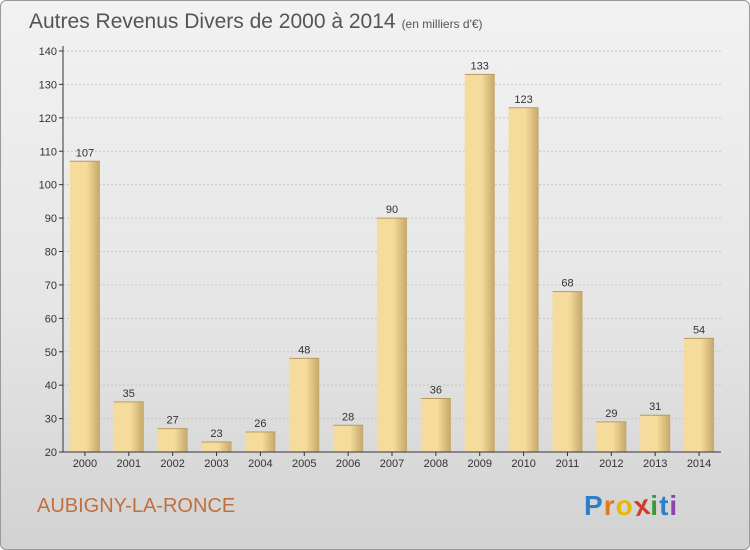  I want to click on y-tick-label: 50, so click(51, 353).